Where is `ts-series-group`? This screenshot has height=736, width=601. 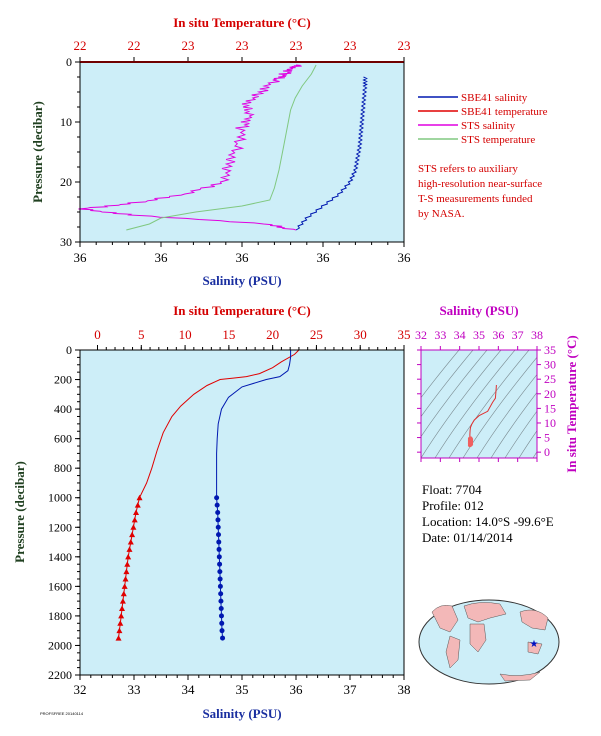 ts-series-group is located at coordinates (482, 416).